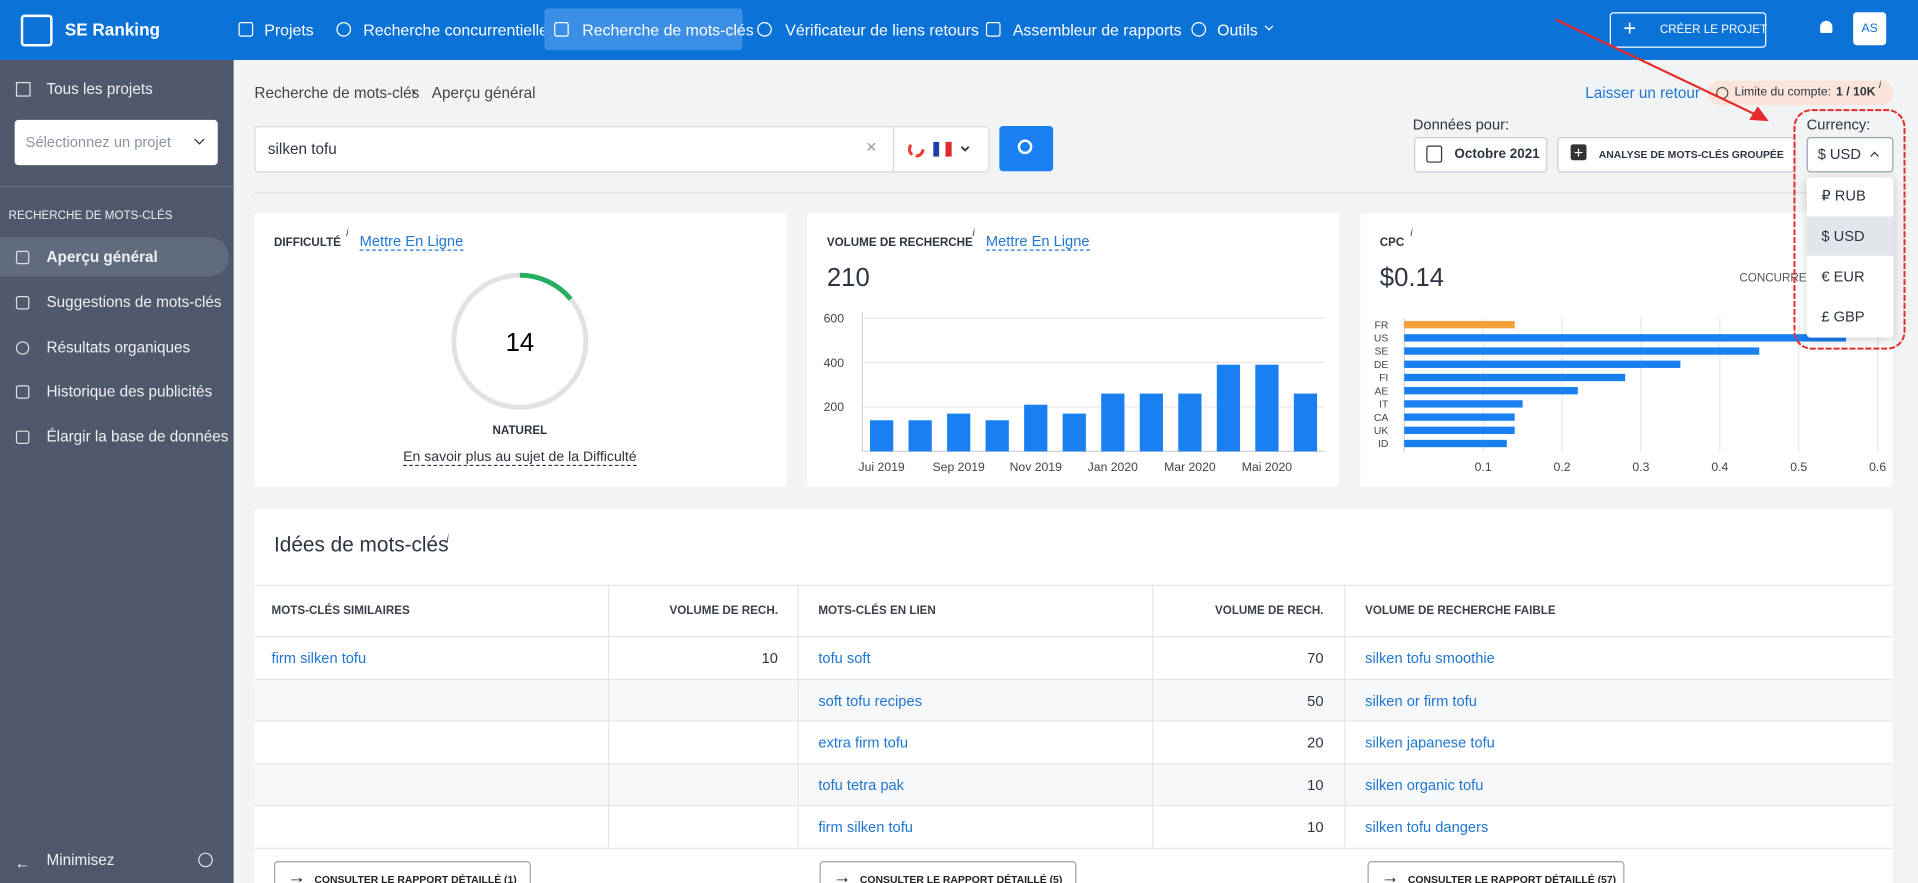  Describe the element at coordinates (337, 93) in the screenshot. I see `breadcrumb-1: Recherche de mots-clés` at that location.